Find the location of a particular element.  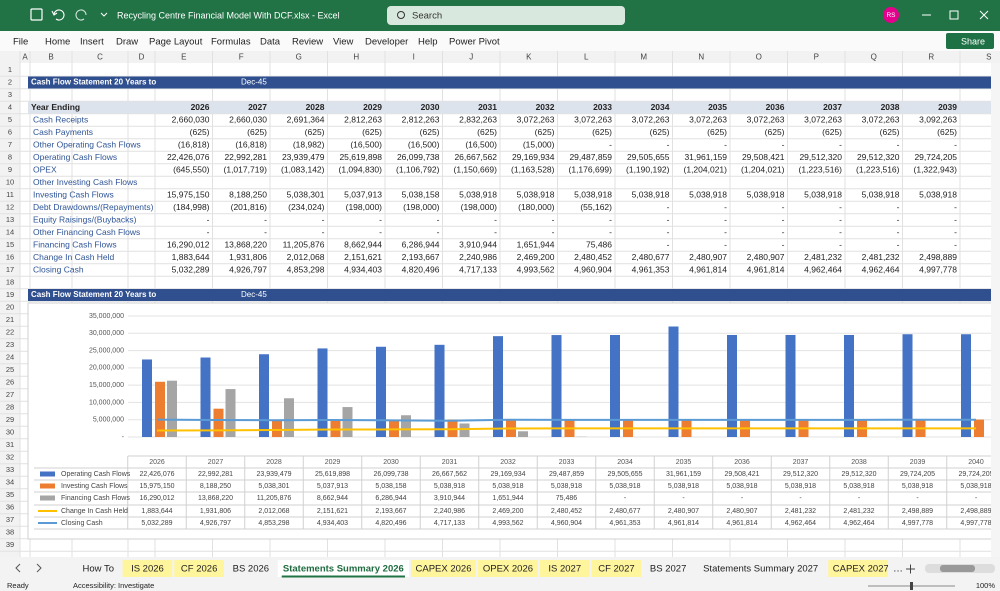

column-header: B is located at coordinates (50, 57).